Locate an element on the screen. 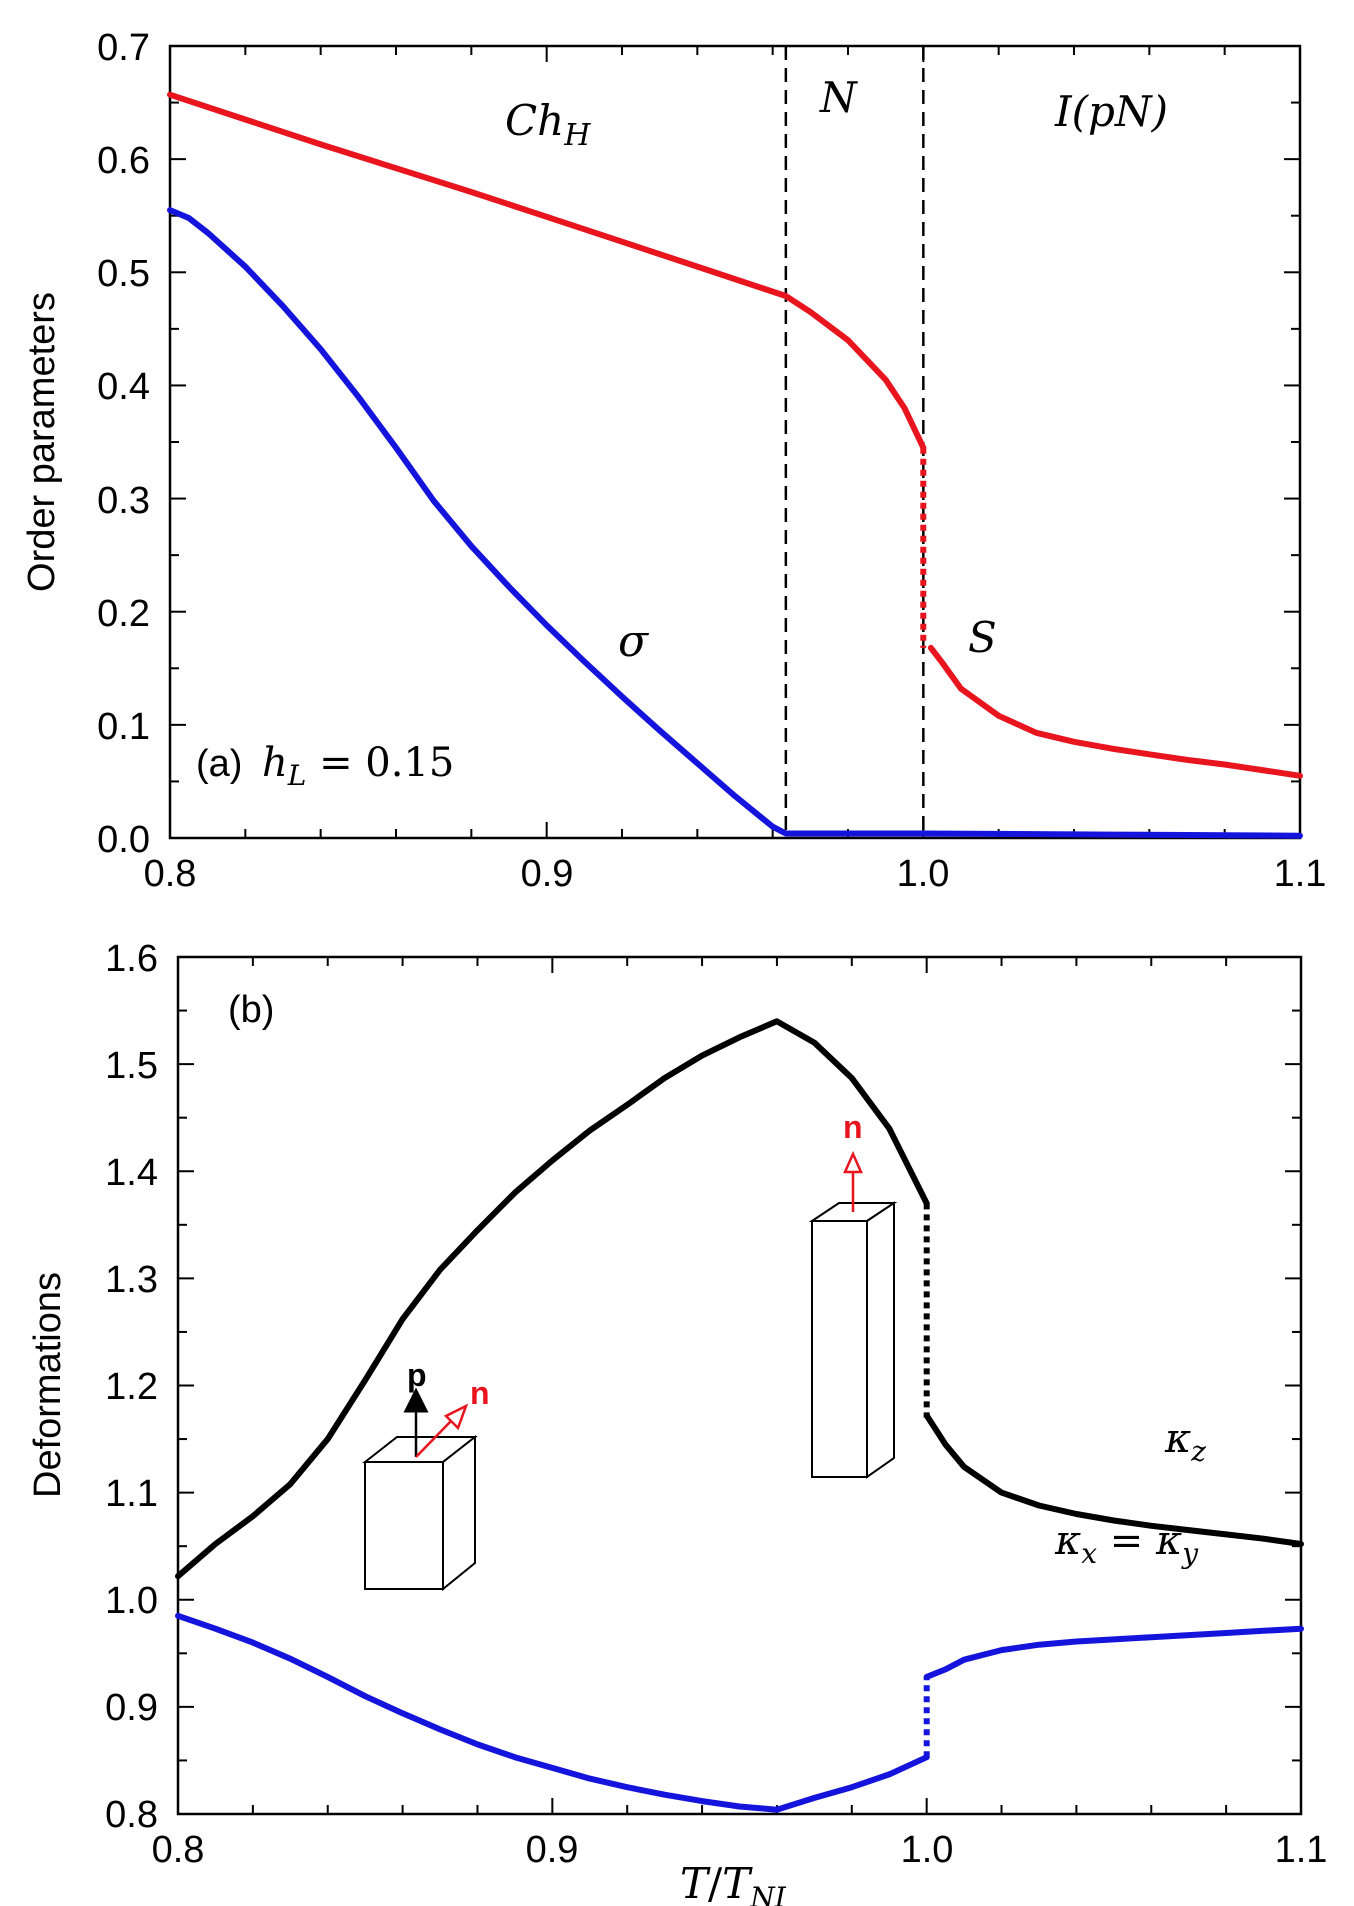 The height and width of the screenshot is (1906, 1354). panel-b-x-tick-labels: 0.8 0.9 1.0 1.1 is located at coordinates (740, 1850).